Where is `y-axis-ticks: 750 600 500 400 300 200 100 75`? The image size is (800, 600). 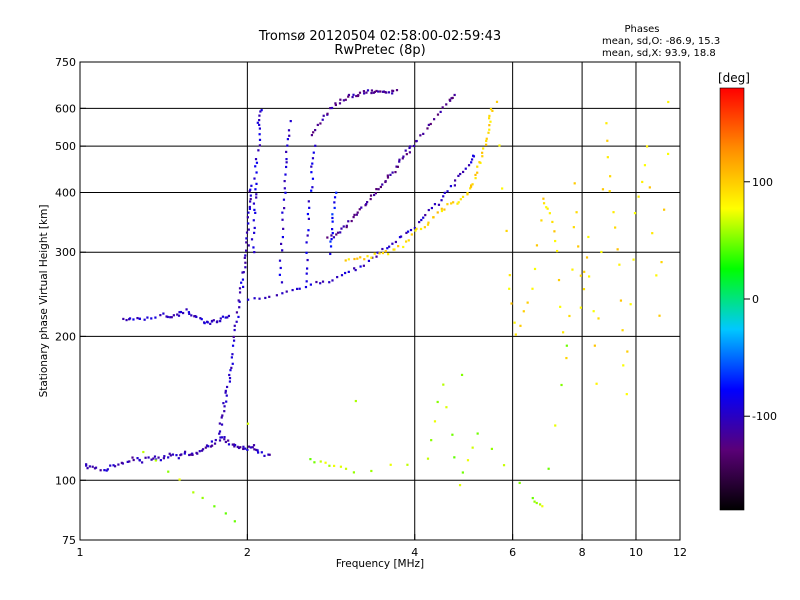 y-axis-ticks: 750 600 500 400 300 200 100 75 is located at coordinates (70, 301).